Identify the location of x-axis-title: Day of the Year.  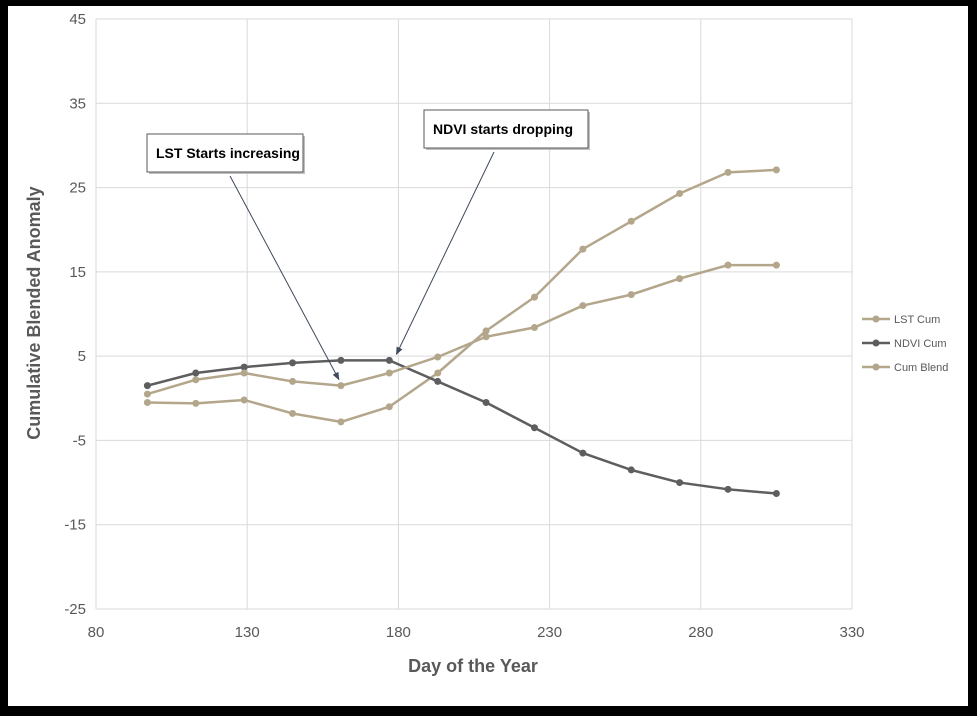
(473, 666).